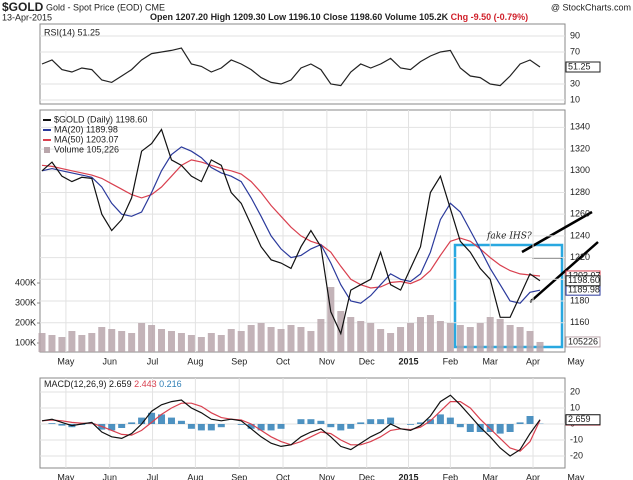 This screenshot has height=480, width=633. What do you see at coordinates (105, 7) in the screenshot?
I see `instrument-name: Gold - Spot Price (EOD) CME` at bounding box center [105, 7].